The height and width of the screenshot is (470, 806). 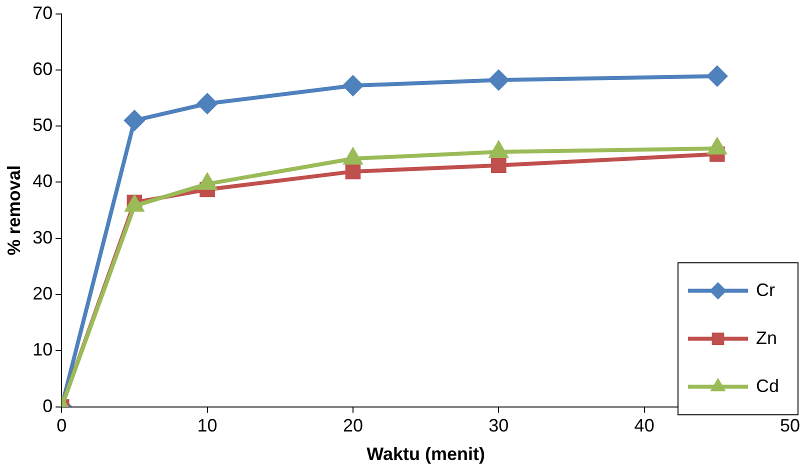 What do you see at coordinates (207, 426) in the screenshot?
I see `x-tick-label: 10` at bounding box center [207, 426].